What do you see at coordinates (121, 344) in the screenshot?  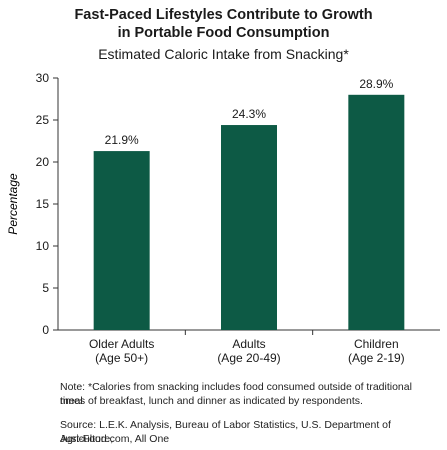 I see `category-label-line-1: Older Adults` at bounding box center [121, 344].